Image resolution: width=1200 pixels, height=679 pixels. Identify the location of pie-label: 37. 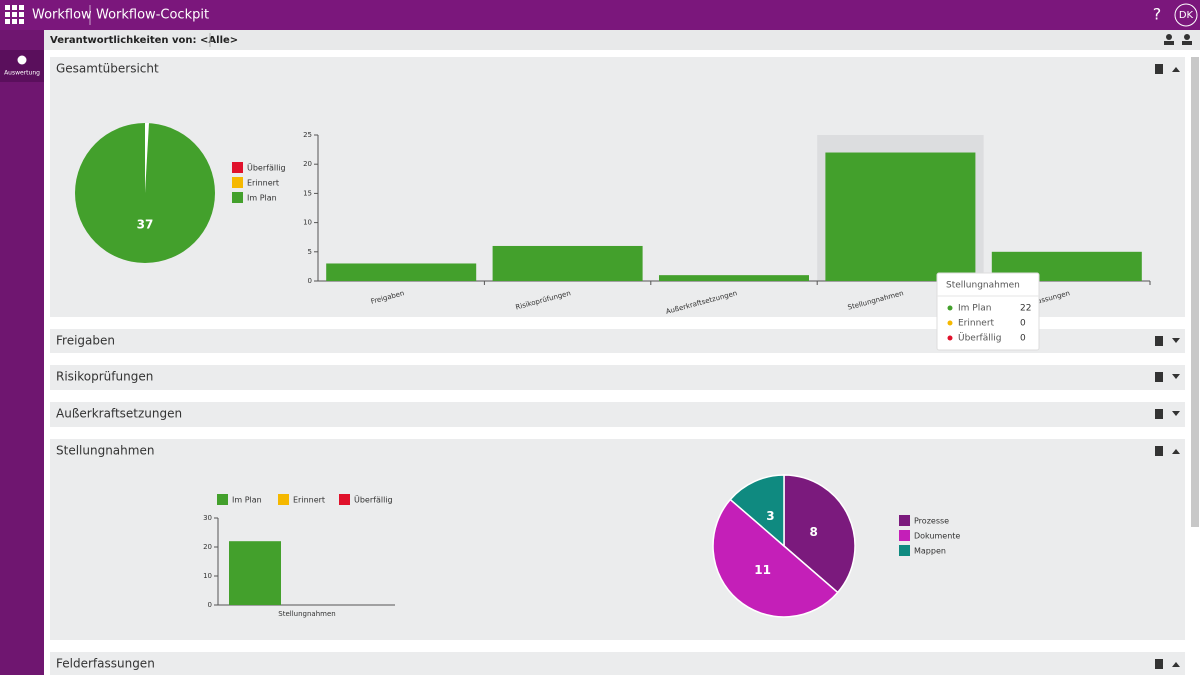
(145, 225).